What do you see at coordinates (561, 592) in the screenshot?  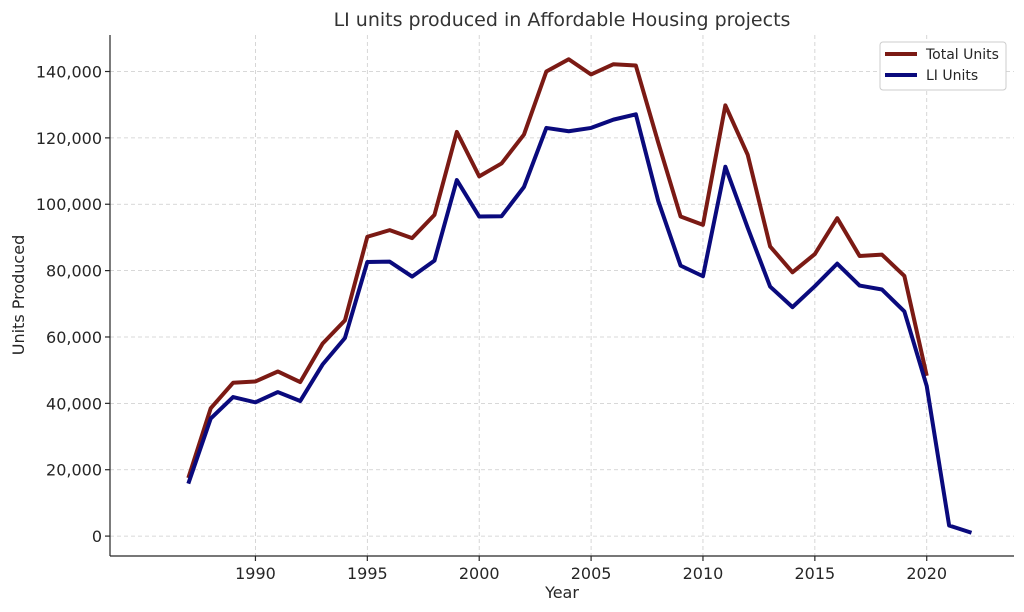 I see `x-axis-title: Year` at bounding box center [561, 592].